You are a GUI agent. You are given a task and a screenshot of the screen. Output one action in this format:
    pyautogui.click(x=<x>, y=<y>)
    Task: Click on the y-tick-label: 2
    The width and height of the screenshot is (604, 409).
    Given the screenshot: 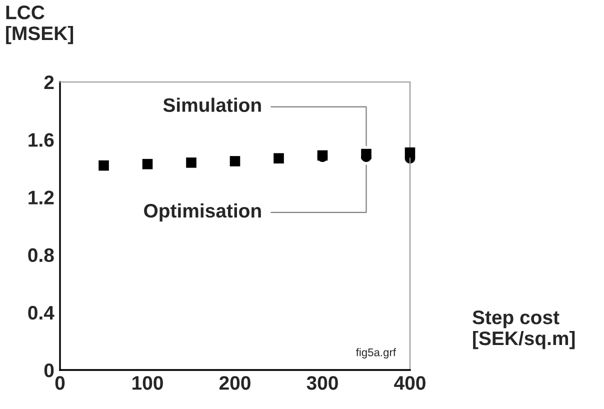 What is the action you would take?
    pyautogui.click(x=49, y=82)
    